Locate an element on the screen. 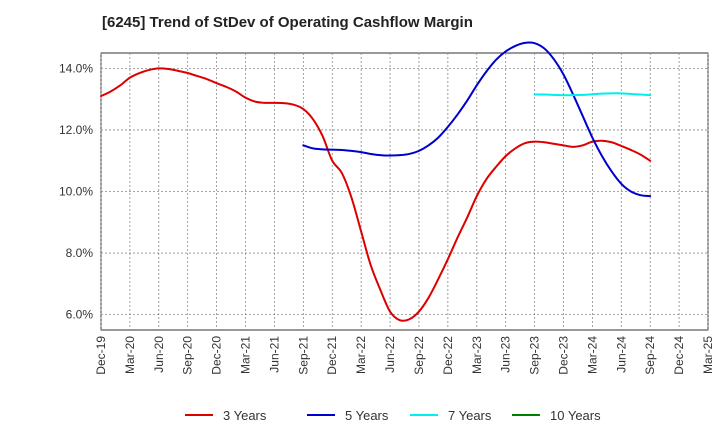  x-tick-label: Mar-25 is located at coordinates (708, 355).